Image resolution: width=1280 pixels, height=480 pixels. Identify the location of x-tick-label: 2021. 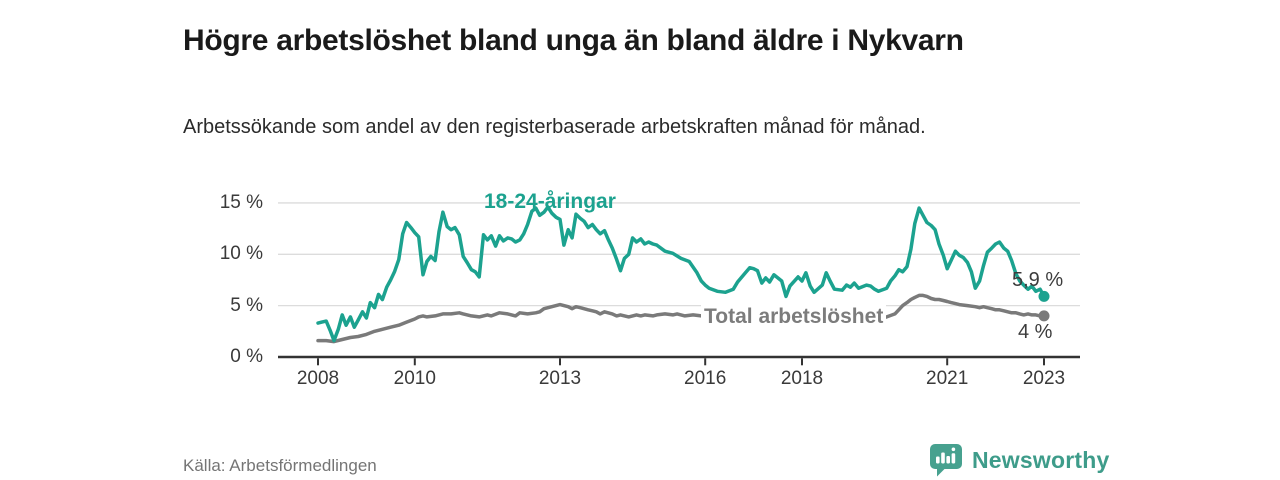
(947, 378).